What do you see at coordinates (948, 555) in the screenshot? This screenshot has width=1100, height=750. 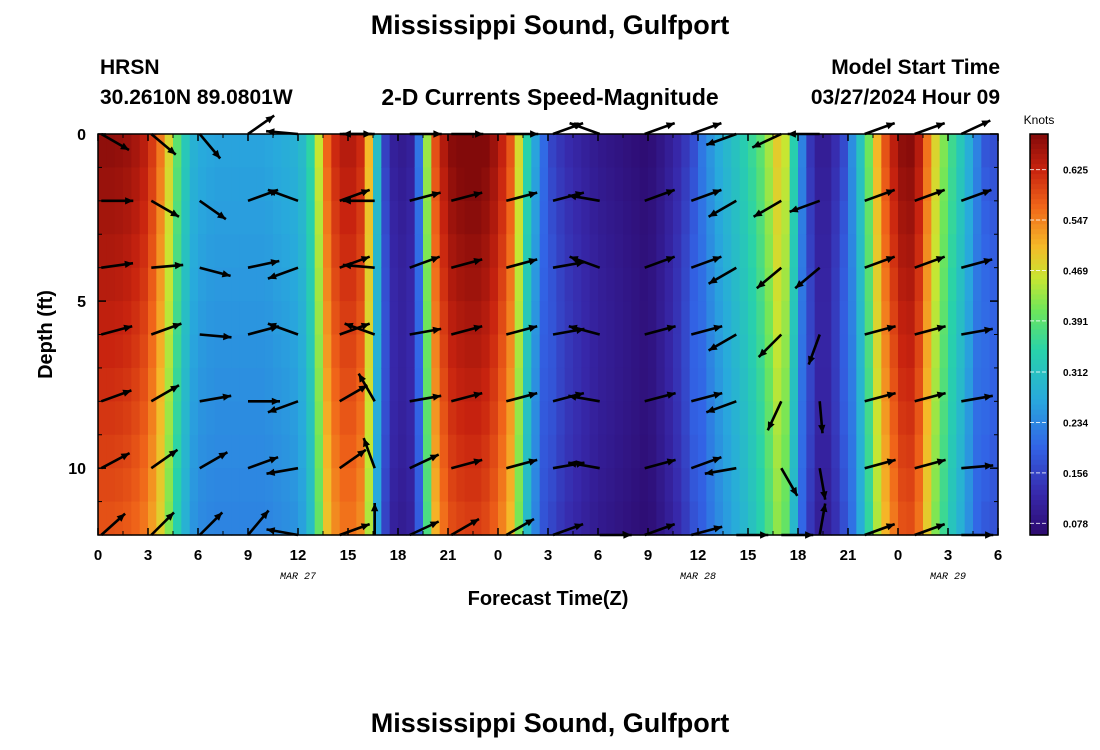 I see `x-tick-label: 3` at bounding box center [948, 555].